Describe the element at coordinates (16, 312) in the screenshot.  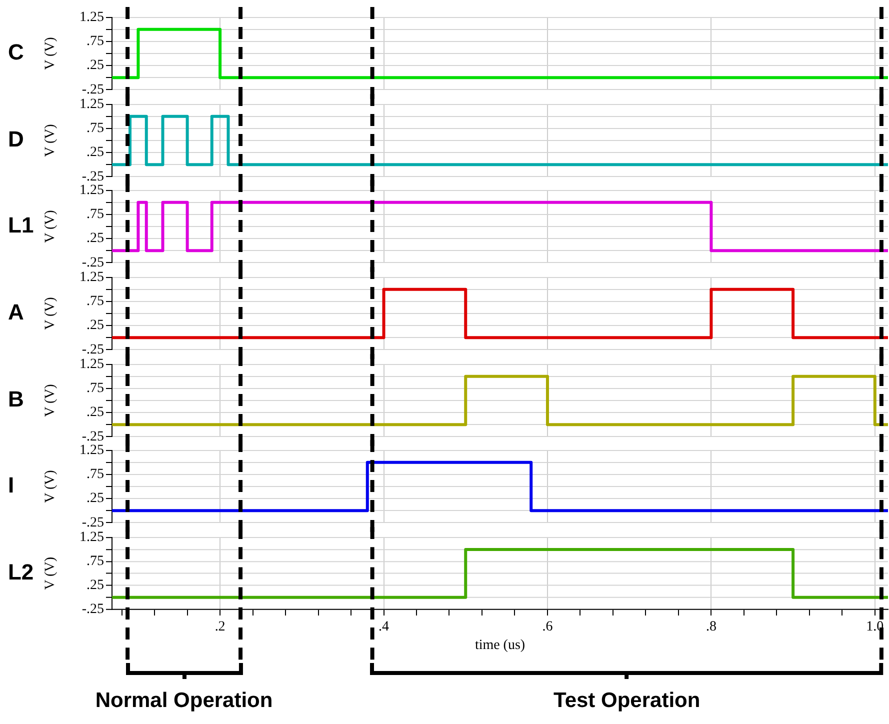
I see `text: A` at that location.